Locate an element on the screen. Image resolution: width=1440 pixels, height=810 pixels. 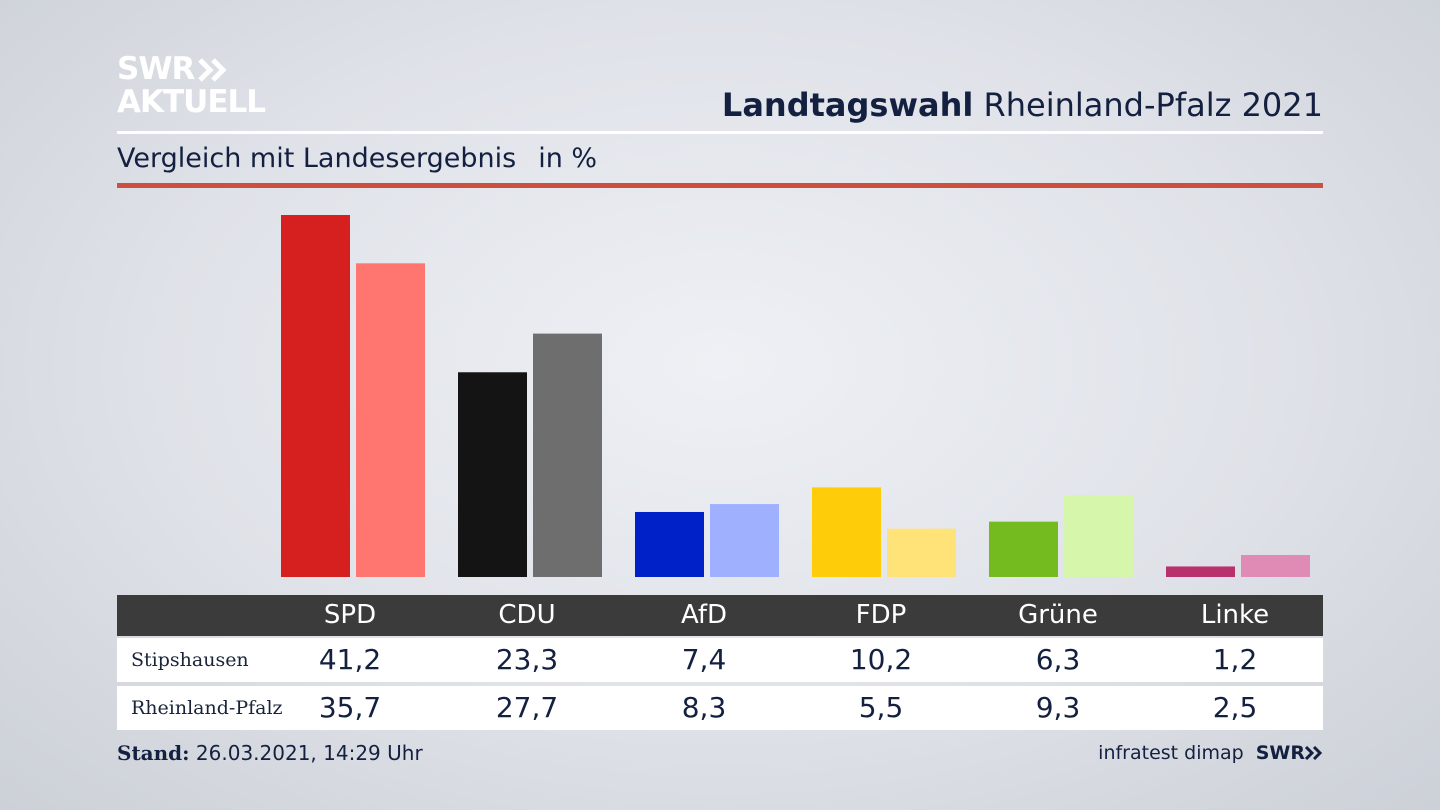
value-local-fdp: 10,2 is located at coordinates (881, 659).